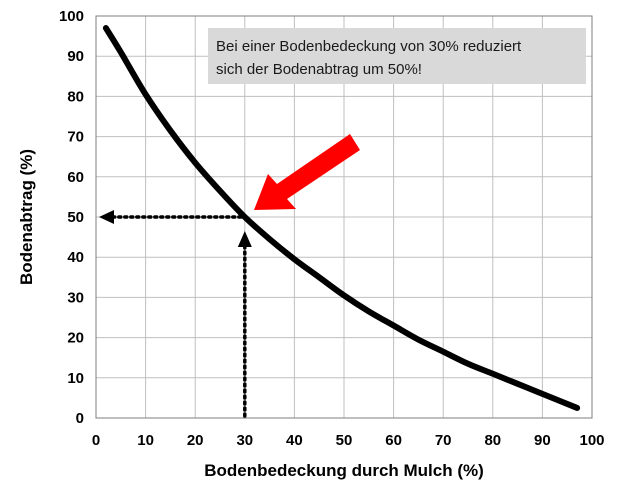 The image size is (620, 492). Describe the element at coordinates (542, 440) in the screenshot. I see `x-tick-label: 90` at that location.